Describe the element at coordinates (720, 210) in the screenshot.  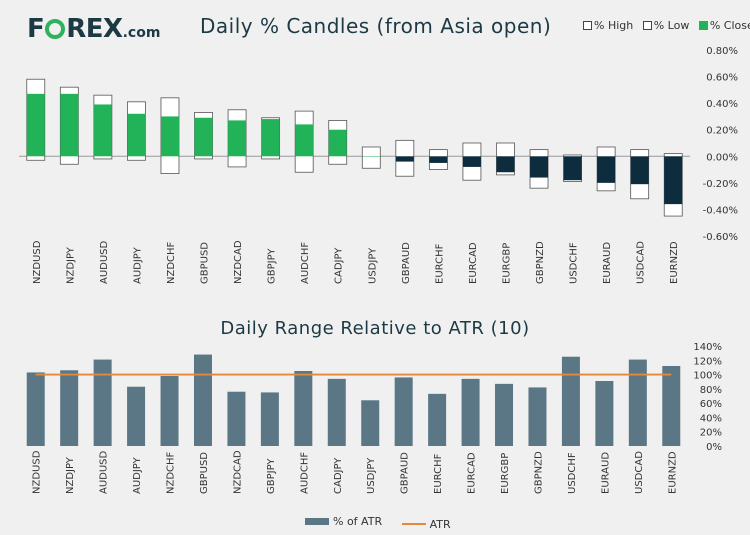
I see `candles-y-tick: -0.40%` at that location.